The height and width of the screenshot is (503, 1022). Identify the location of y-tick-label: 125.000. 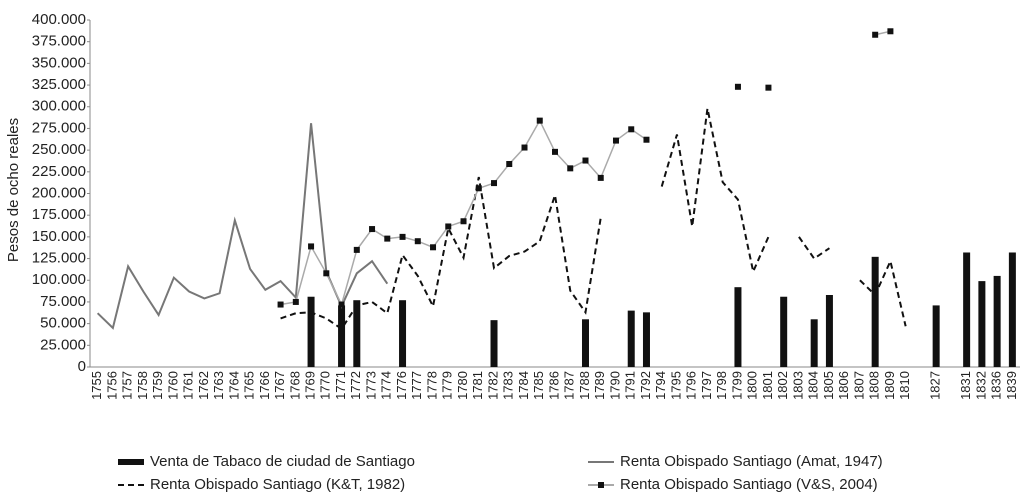
(59, 258).